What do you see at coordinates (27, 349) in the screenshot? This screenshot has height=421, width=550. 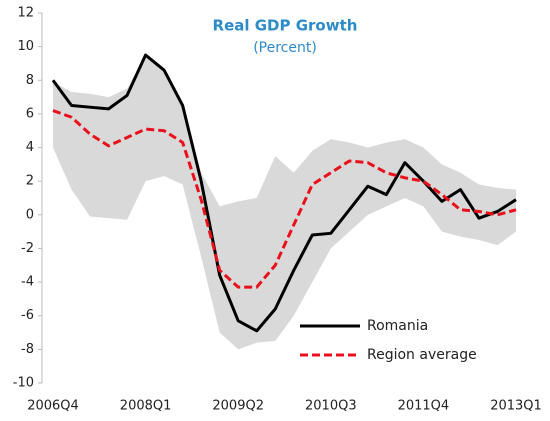 I see `y-tick-label: -8` at bounding box center [27, 349].